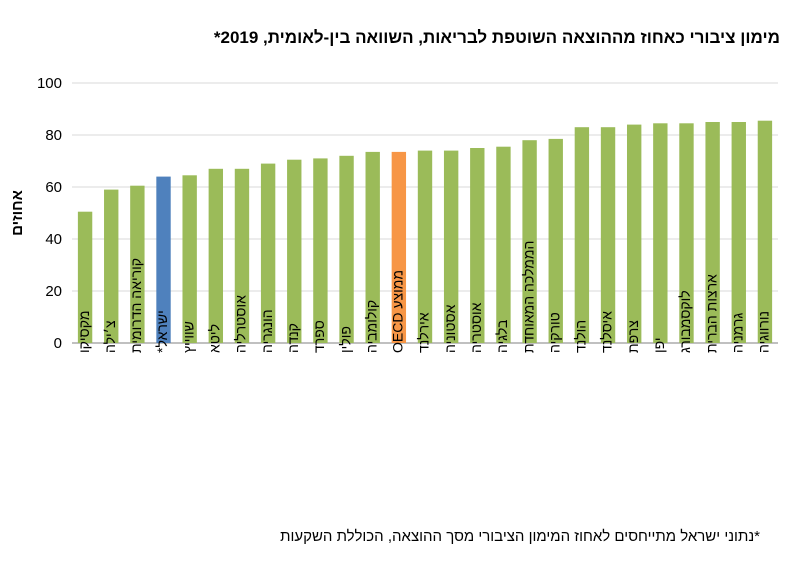 This screenshot has width=800, height=575. I want to click on x-tick-label: פולין, so click(345, 339).